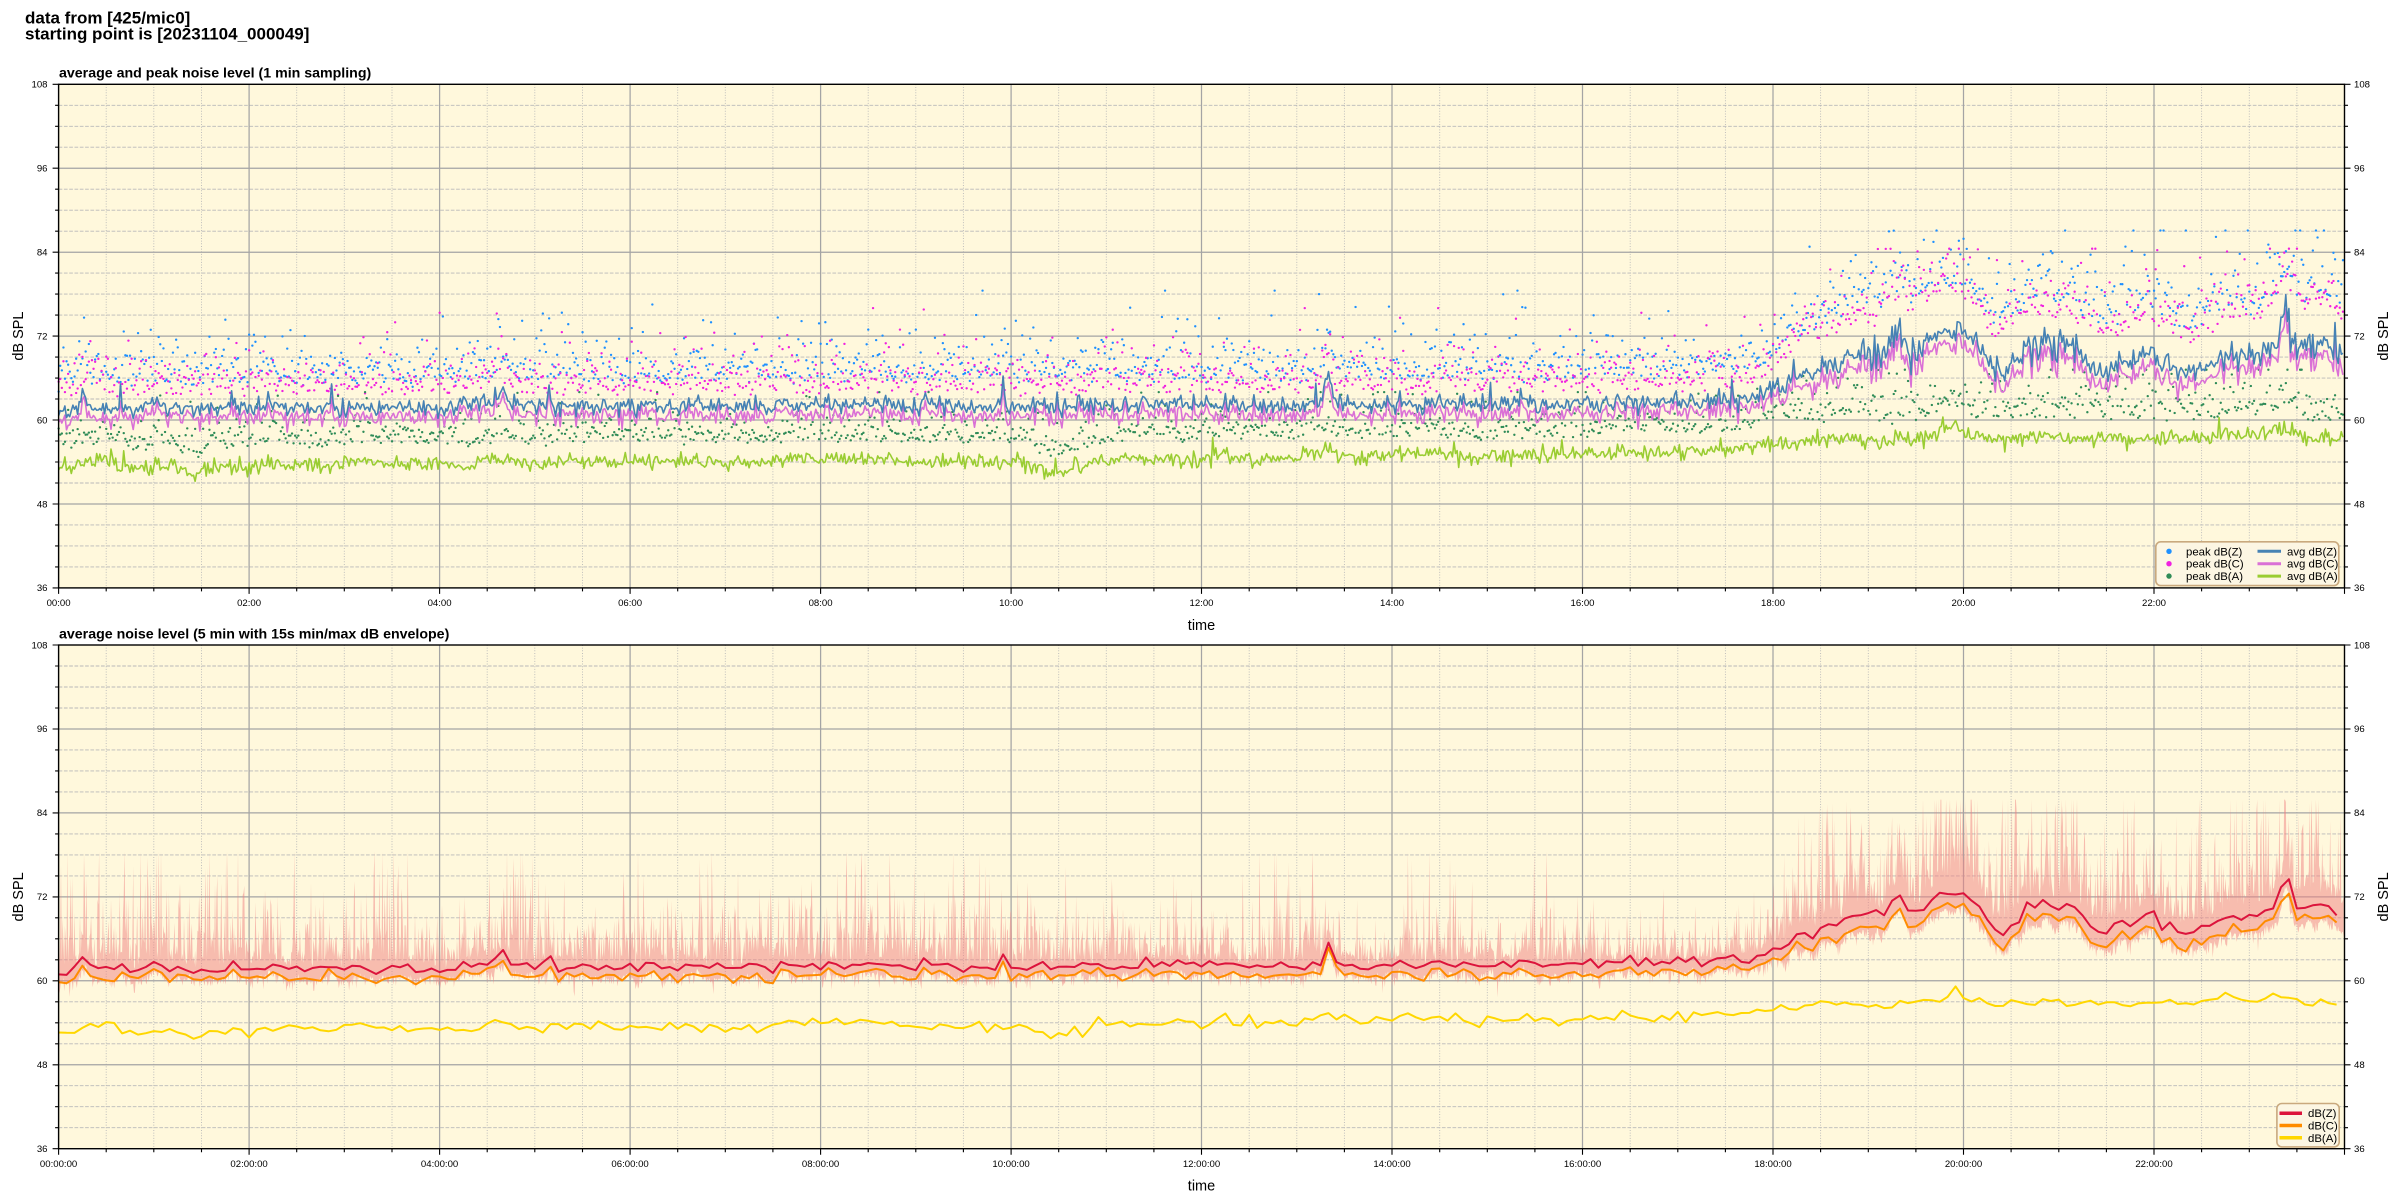 The height and width of the screenshot is (1200, 2400). What do you see at coordinates (1772, 1164) in the screenshot?
I see `svg-text: 18:00:00` at bounding box center [1772, 1164].